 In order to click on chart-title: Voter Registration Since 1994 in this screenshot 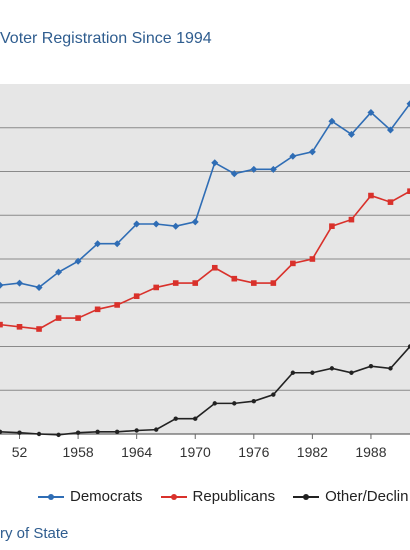, I will do `click(106, 38)`.